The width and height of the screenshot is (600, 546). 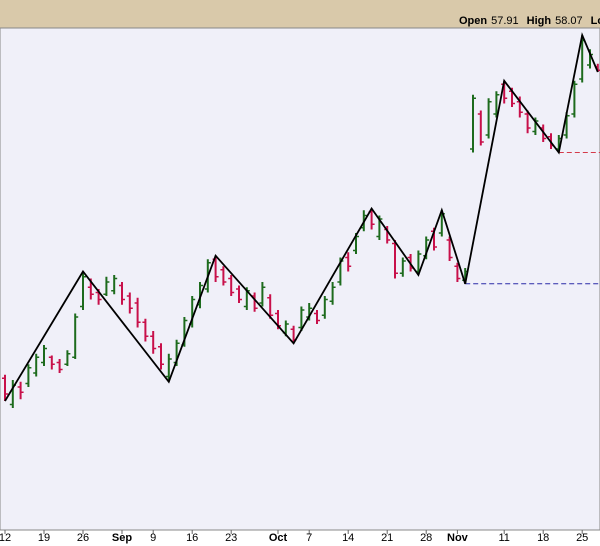 I want to click on x-tick-label: Oct, so click(x=278, y=538).